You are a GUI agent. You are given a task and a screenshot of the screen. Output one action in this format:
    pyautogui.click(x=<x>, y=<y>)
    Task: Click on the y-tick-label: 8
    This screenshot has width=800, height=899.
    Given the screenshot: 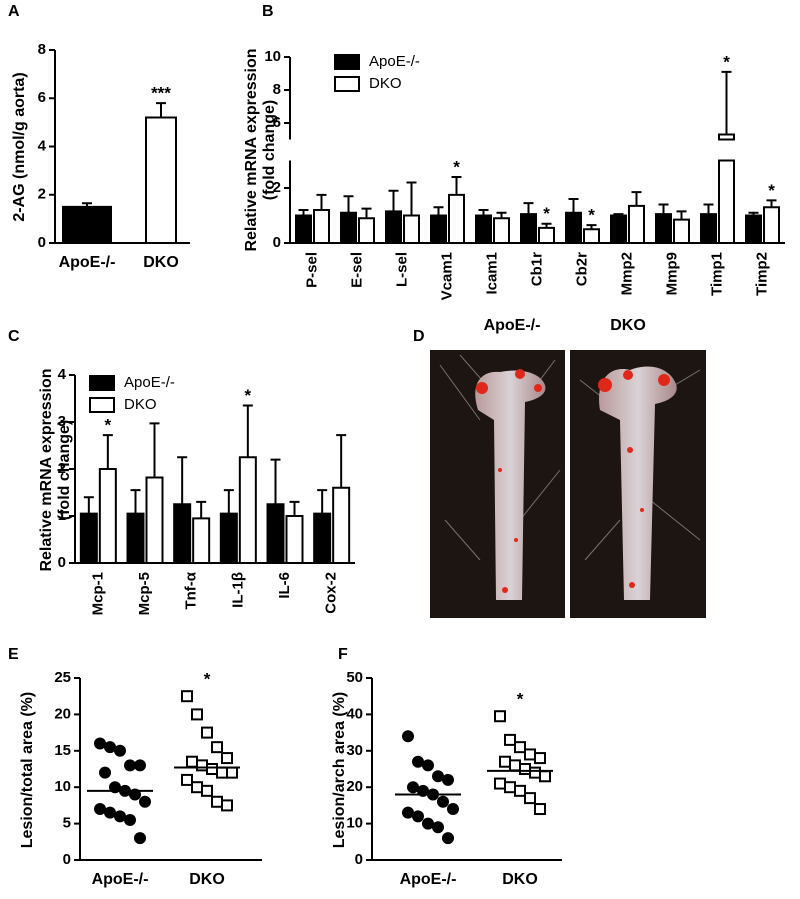 What is the action you would take?
    pyautogui.click(x=277, y=89)
    